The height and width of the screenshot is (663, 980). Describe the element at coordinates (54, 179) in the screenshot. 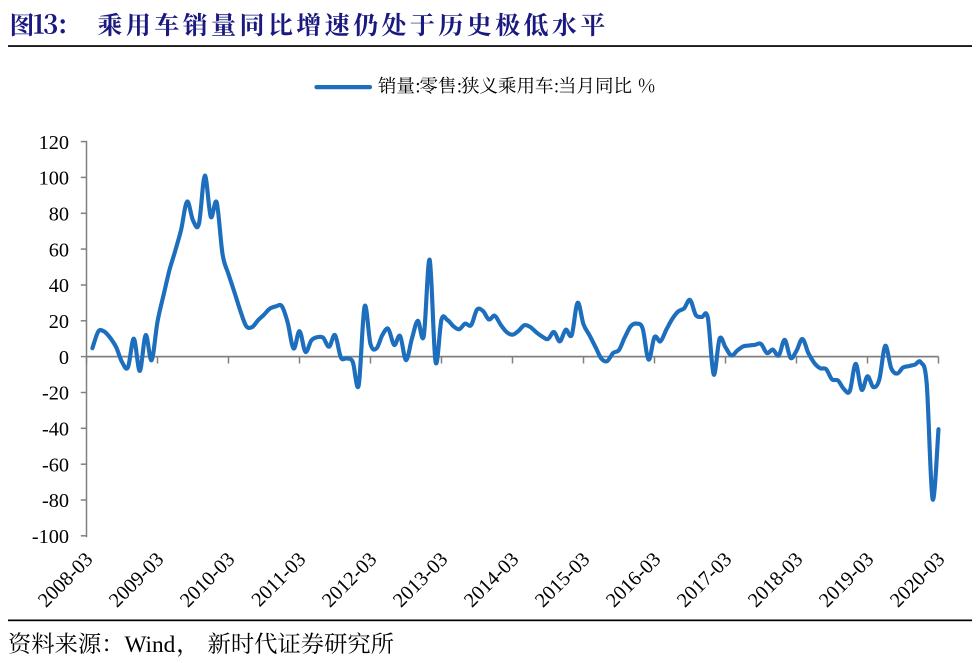

I see `svg-text: 100` at that location.